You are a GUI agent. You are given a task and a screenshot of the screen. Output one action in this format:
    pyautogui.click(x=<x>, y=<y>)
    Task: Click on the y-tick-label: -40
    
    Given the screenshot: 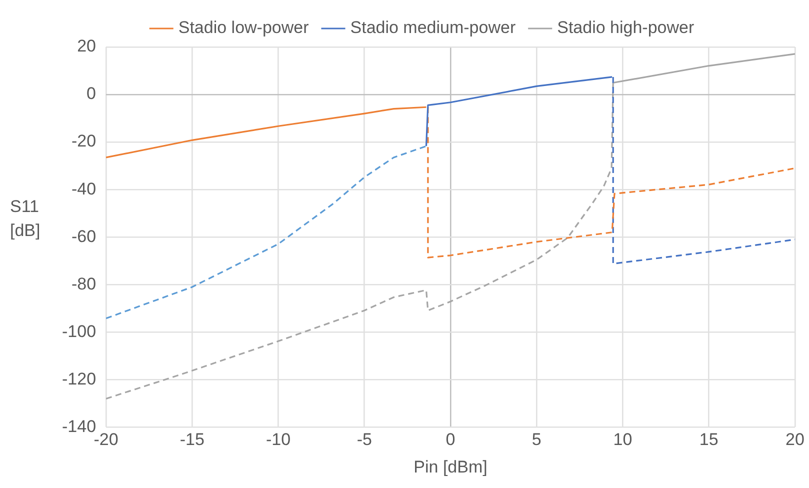 What is the action you would take?
    pyautogui.click(x=83, y=188)
    